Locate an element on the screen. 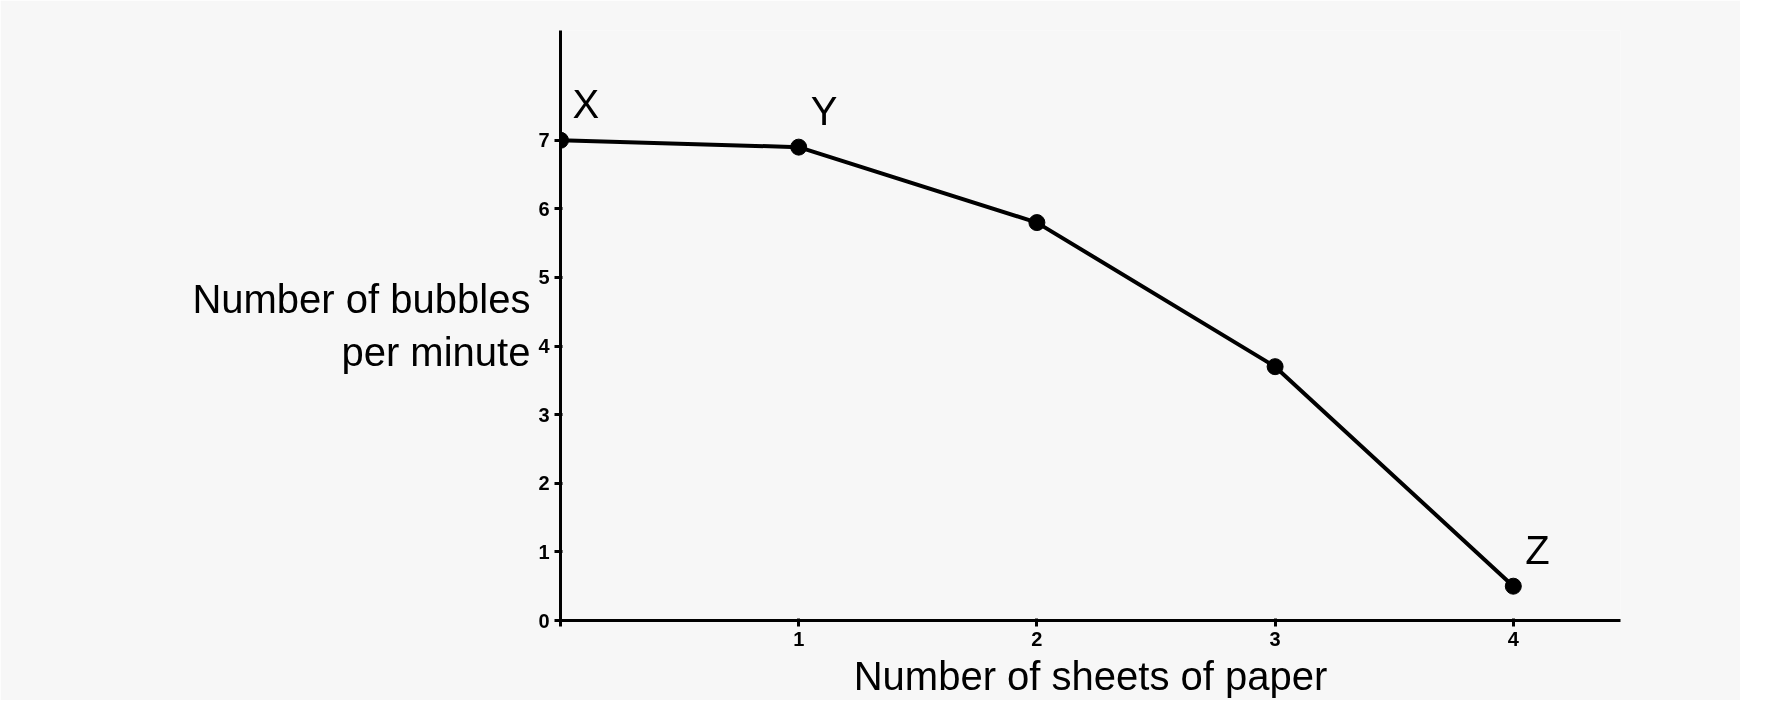 Image resolution: width=1765 pixels, height=726 pixels. y-tick-label: 7 is located at coordinates (544, 140).